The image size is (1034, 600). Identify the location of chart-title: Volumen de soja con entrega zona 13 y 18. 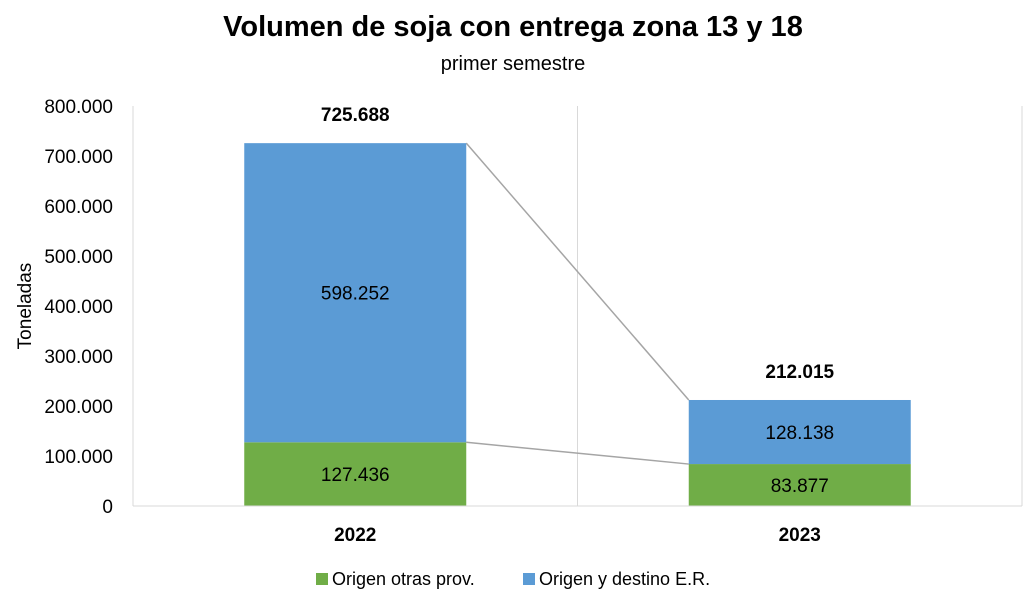
(513, 27).